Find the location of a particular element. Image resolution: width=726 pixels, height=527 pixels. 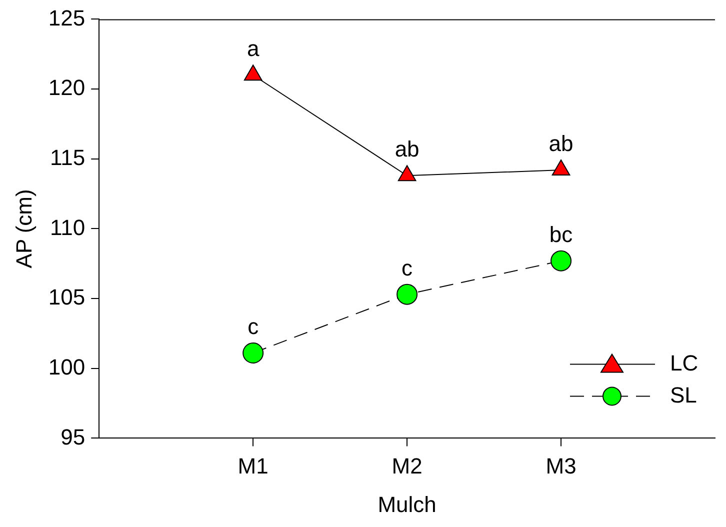

y-axis-title: AP (cm) is located at coordinates (23, 228).